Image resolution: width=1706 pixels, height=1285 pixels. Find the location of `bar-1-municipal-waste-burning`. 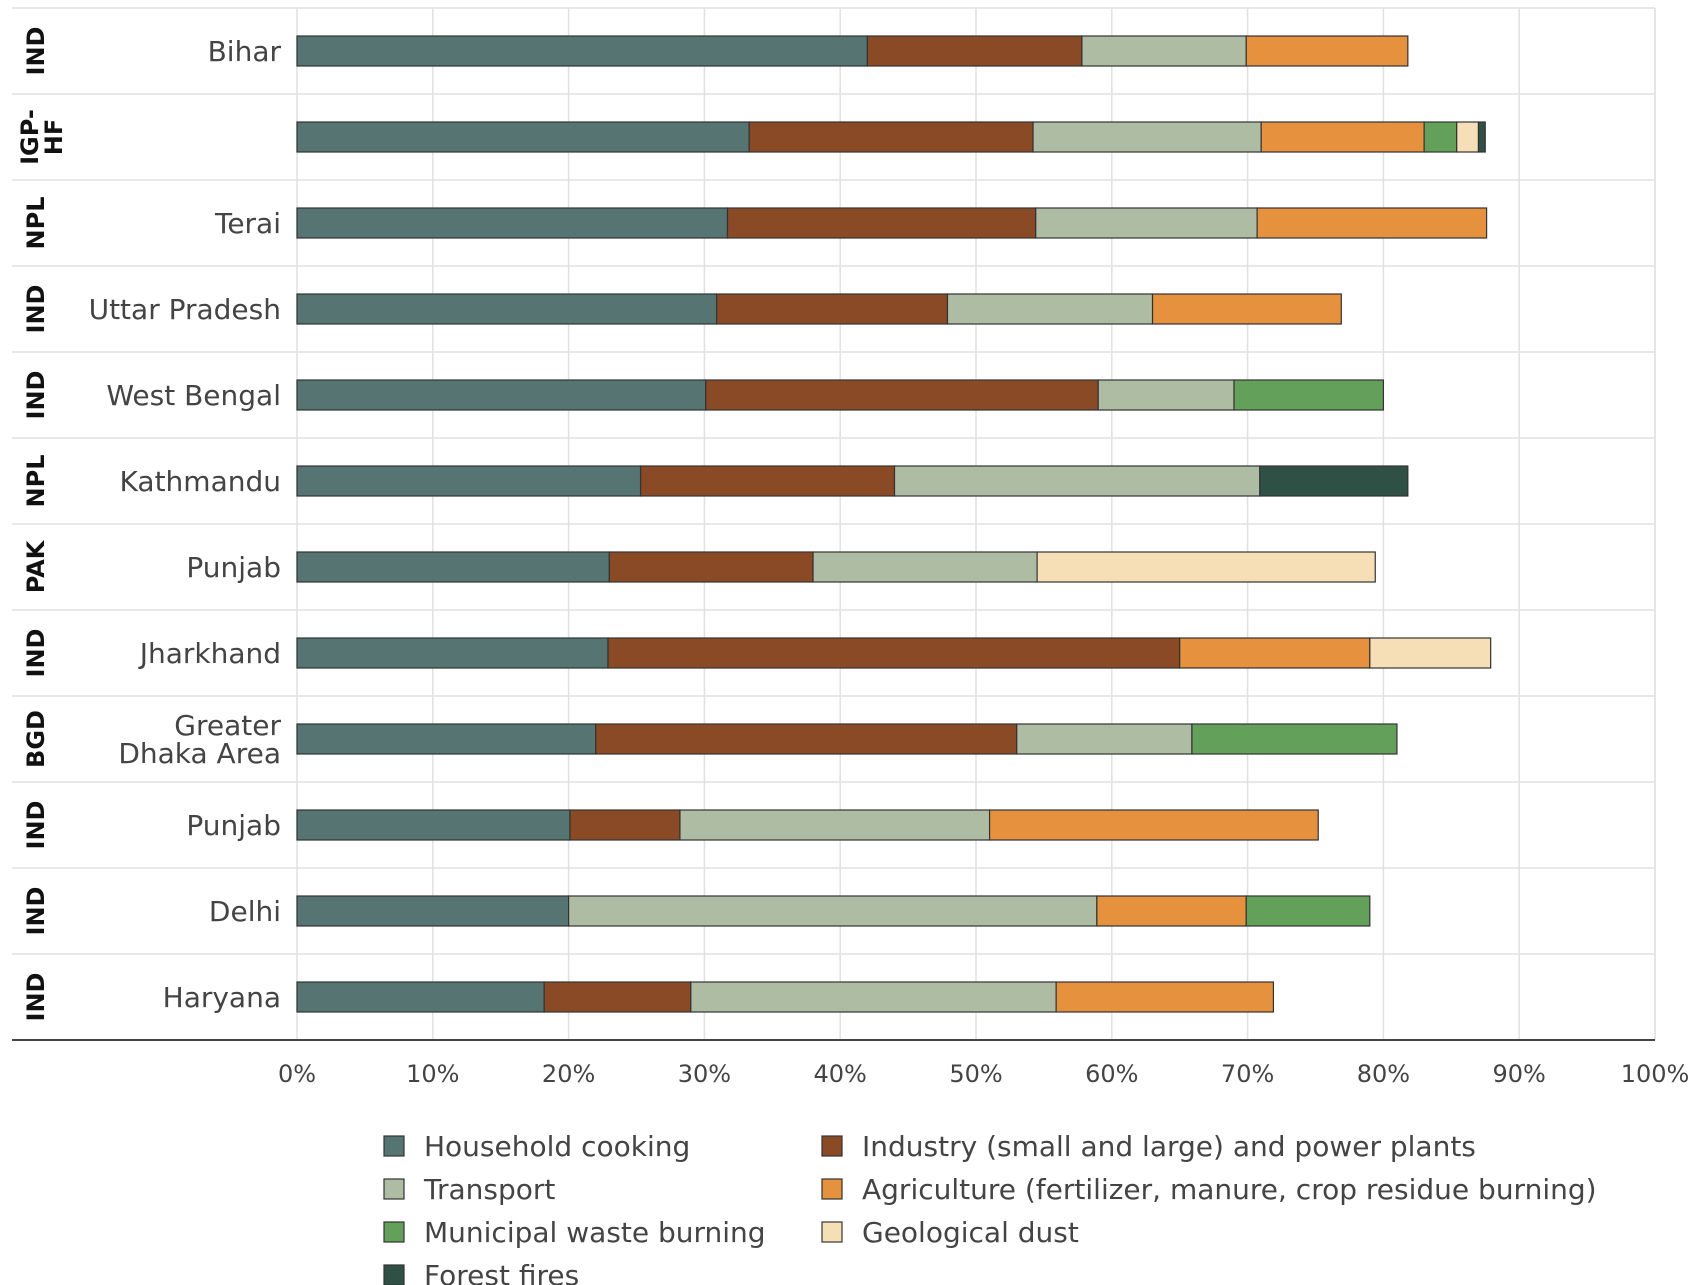

bar-1-municipal-waste-burning is located at coordinates (1440, 137).